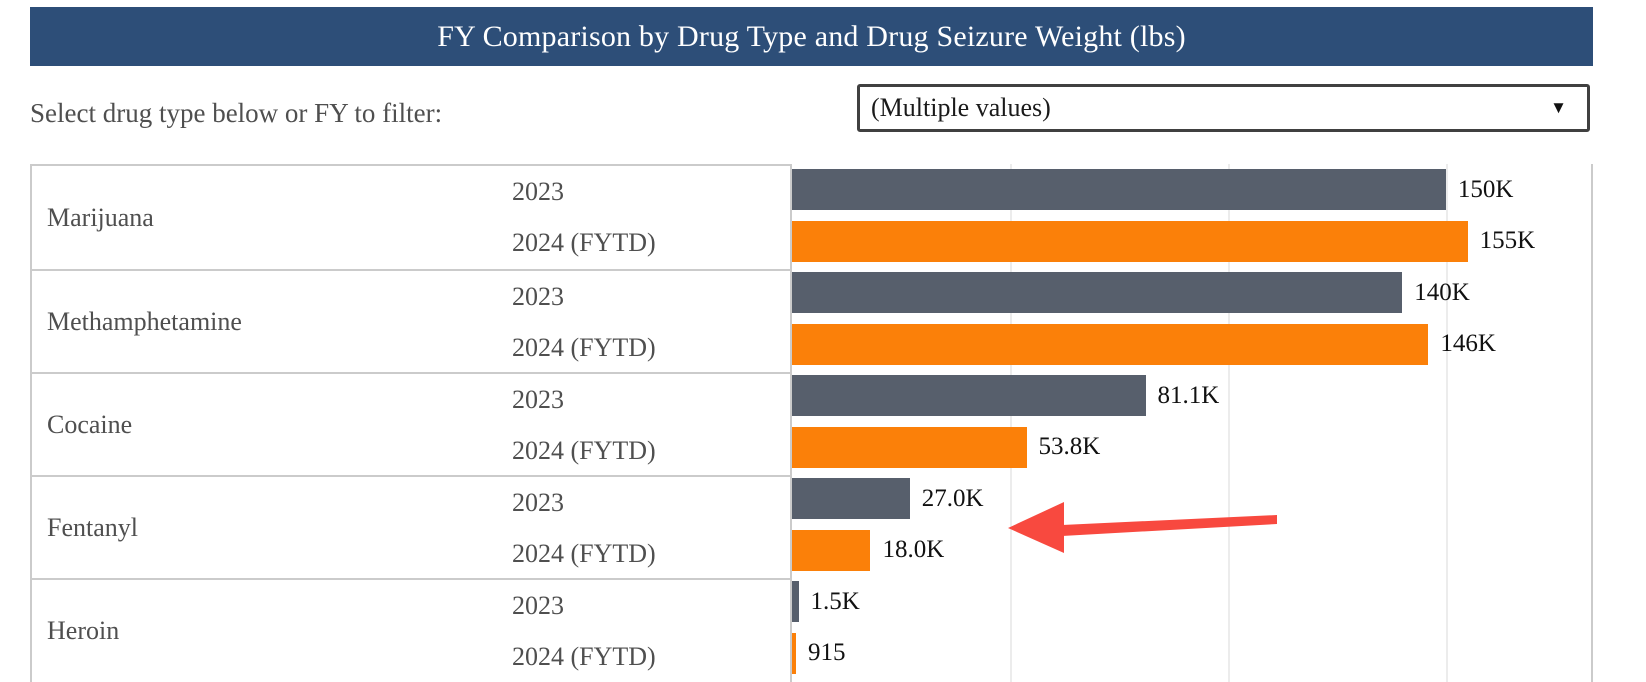  I want to click on bar-marijuana-2024, so click(1130, 241).